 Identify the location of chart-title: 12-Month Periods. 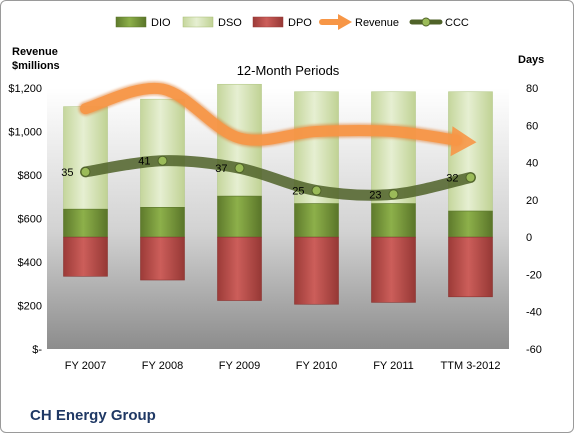
(288, 70).